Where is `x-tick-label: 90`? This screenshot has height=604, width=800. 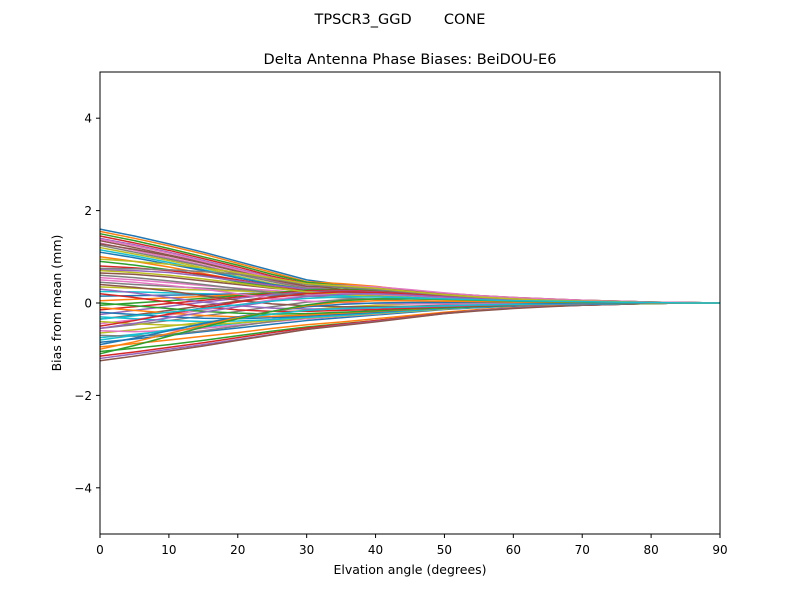 x-tick-label: 90 is located at coordinates (719, 550).